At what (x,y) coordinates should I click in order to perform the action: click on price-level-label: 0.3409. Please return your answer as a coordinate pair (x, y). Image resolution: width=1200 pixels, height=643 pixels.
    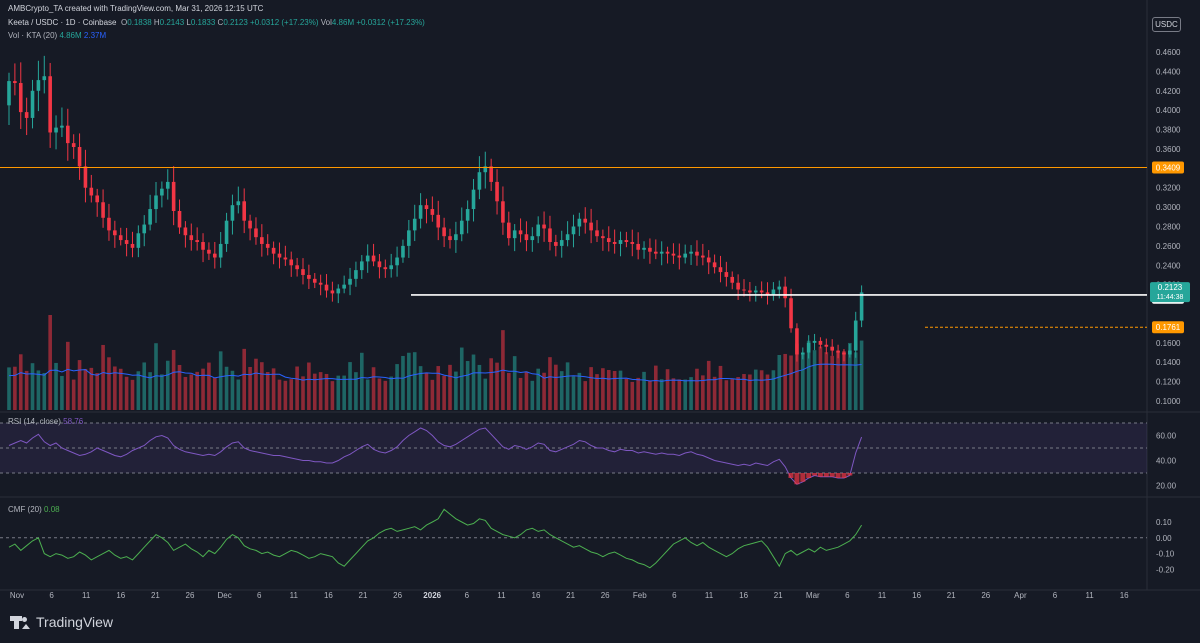
    Looking at the image, I should click on (1168, 167).